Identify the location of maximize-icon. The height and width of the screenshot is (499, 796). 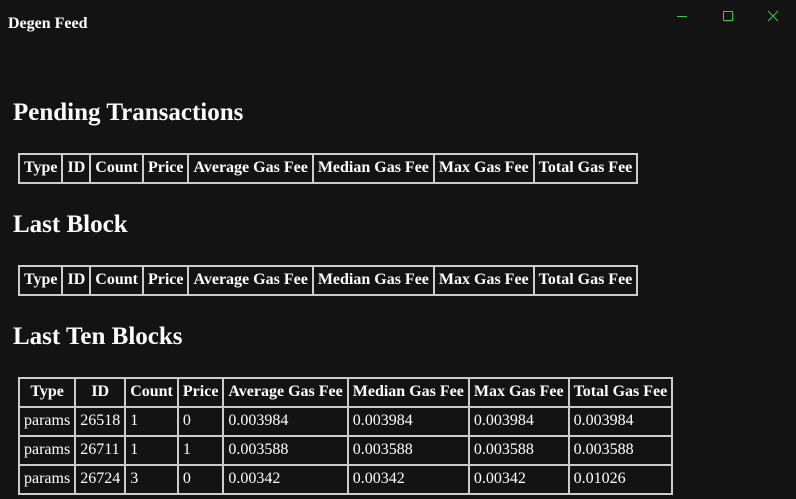
(728, 16).